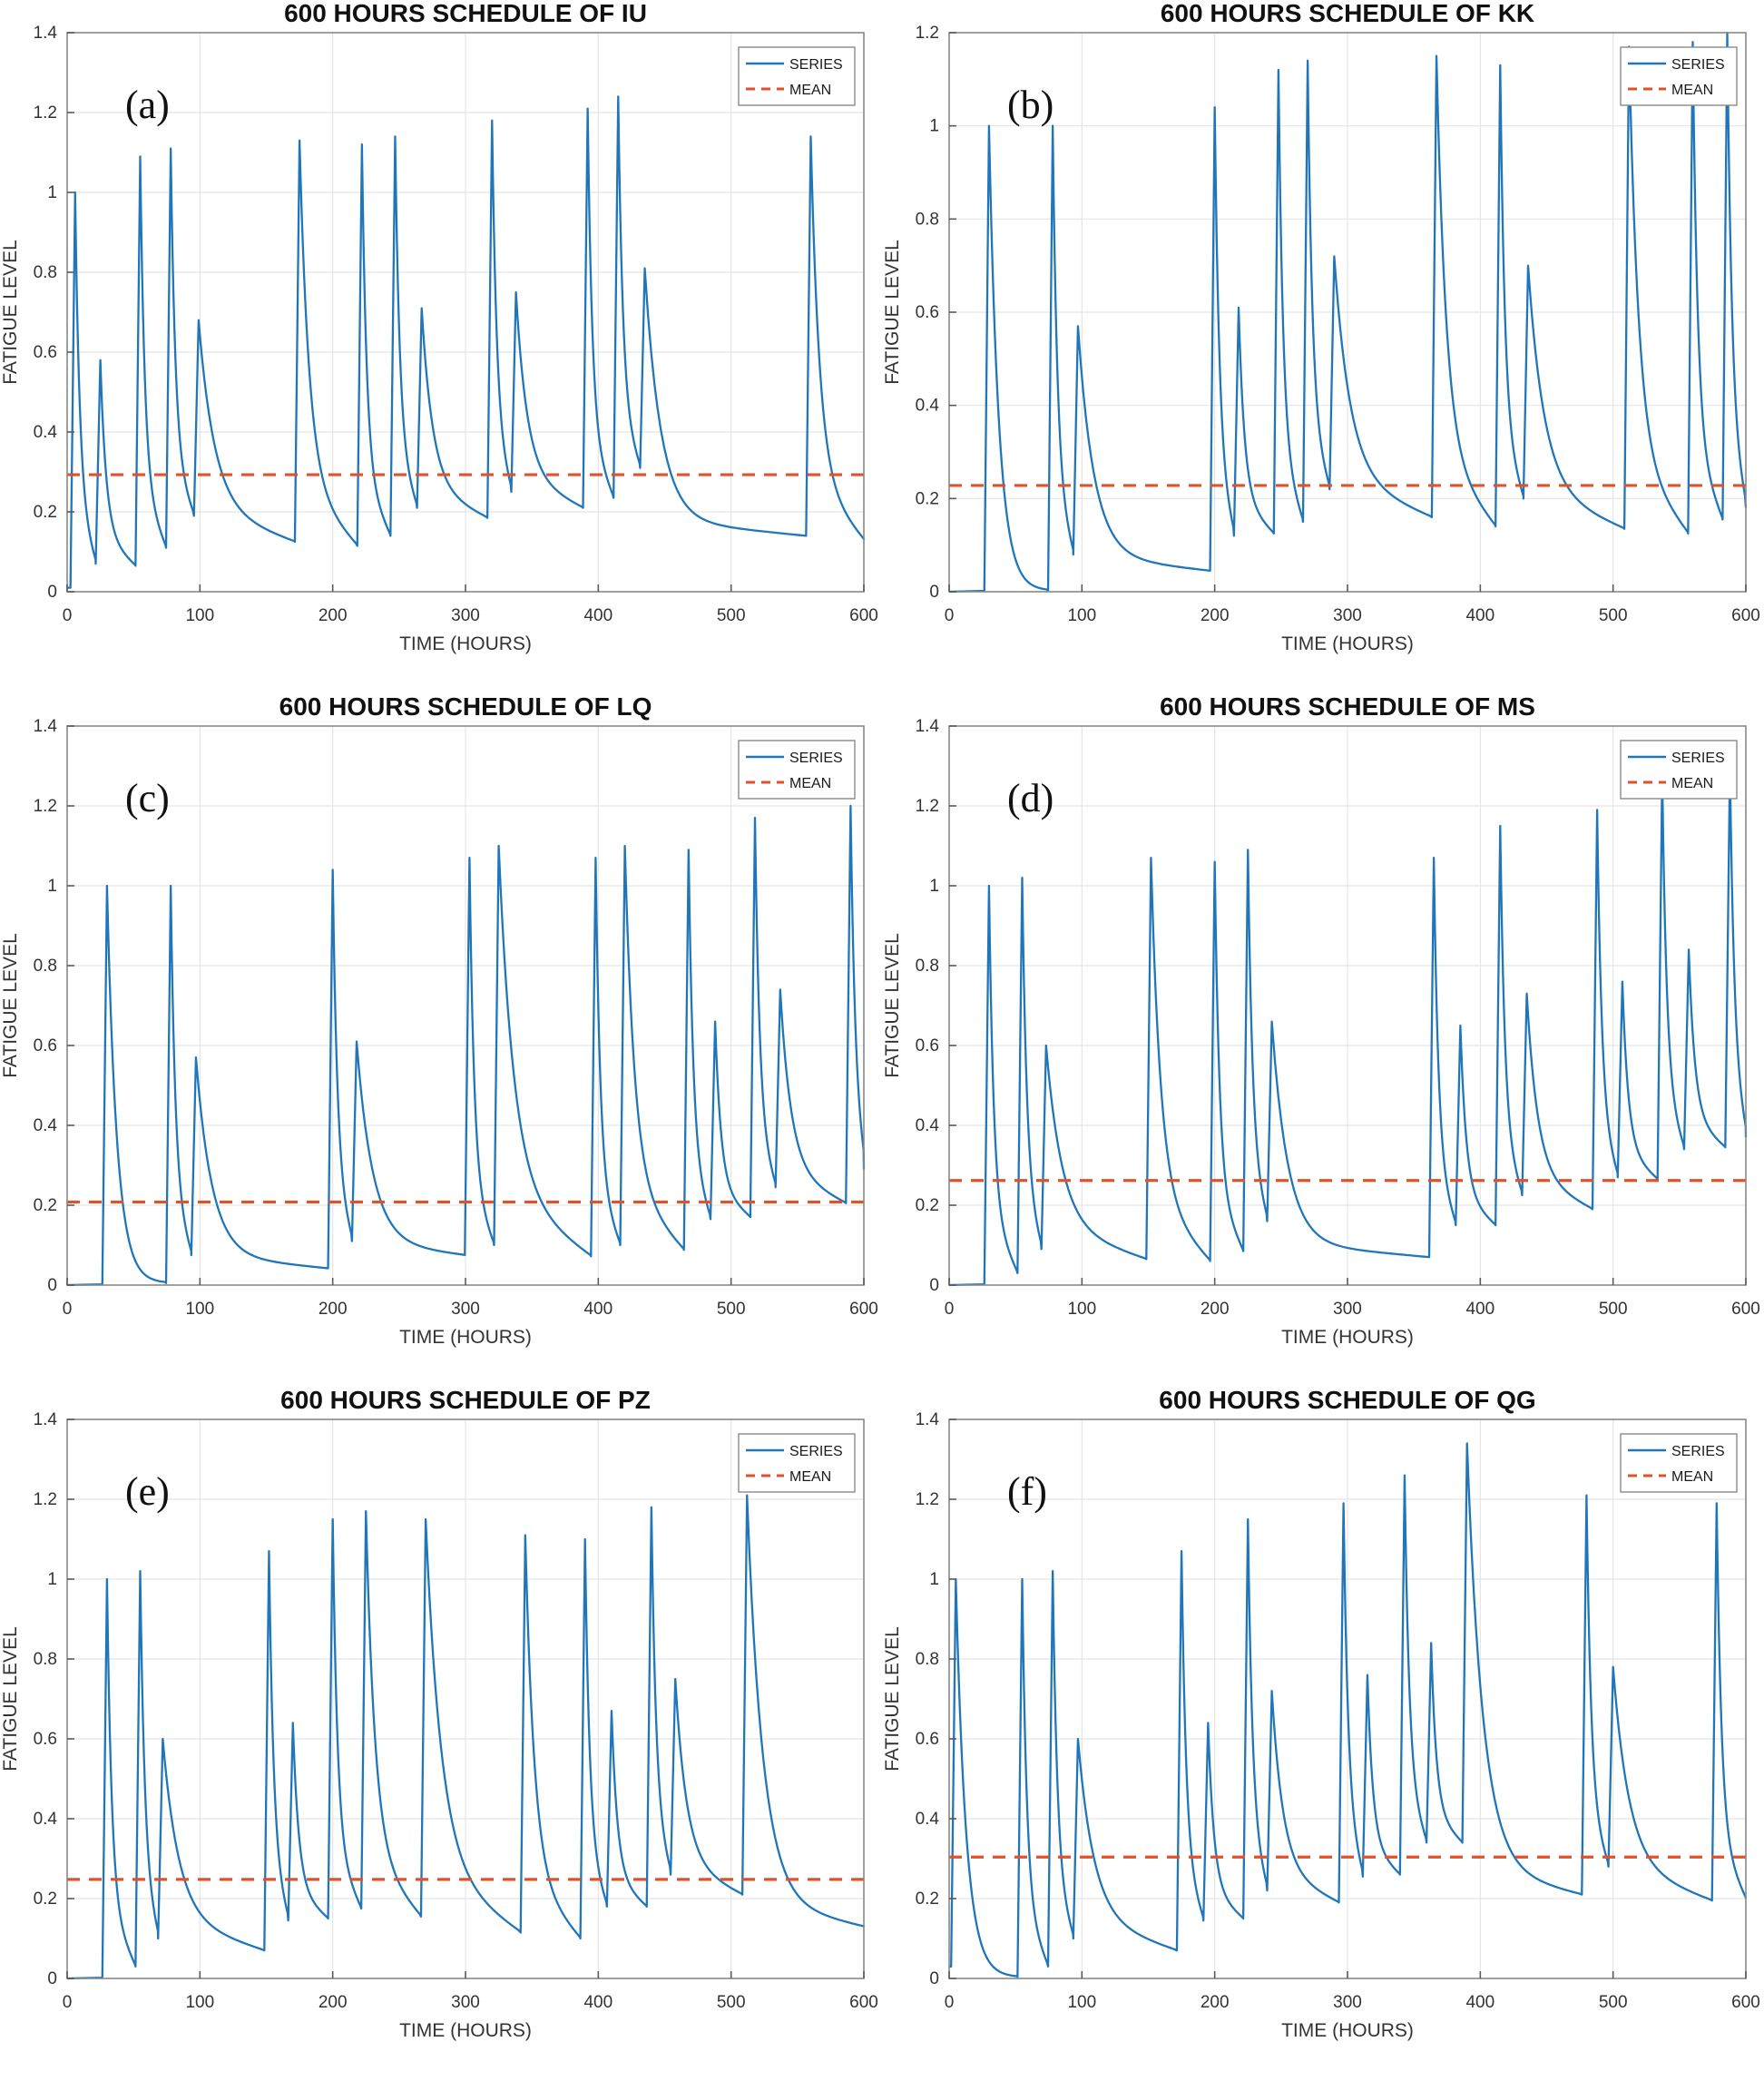 Image resolution: width=1764 pixels, height=2081 pixels. Describe the element at coordinates (1347, 1400) in the screenshot. I see `panel-title: 600 HOURS SCHEDULE OF QG` at that location.